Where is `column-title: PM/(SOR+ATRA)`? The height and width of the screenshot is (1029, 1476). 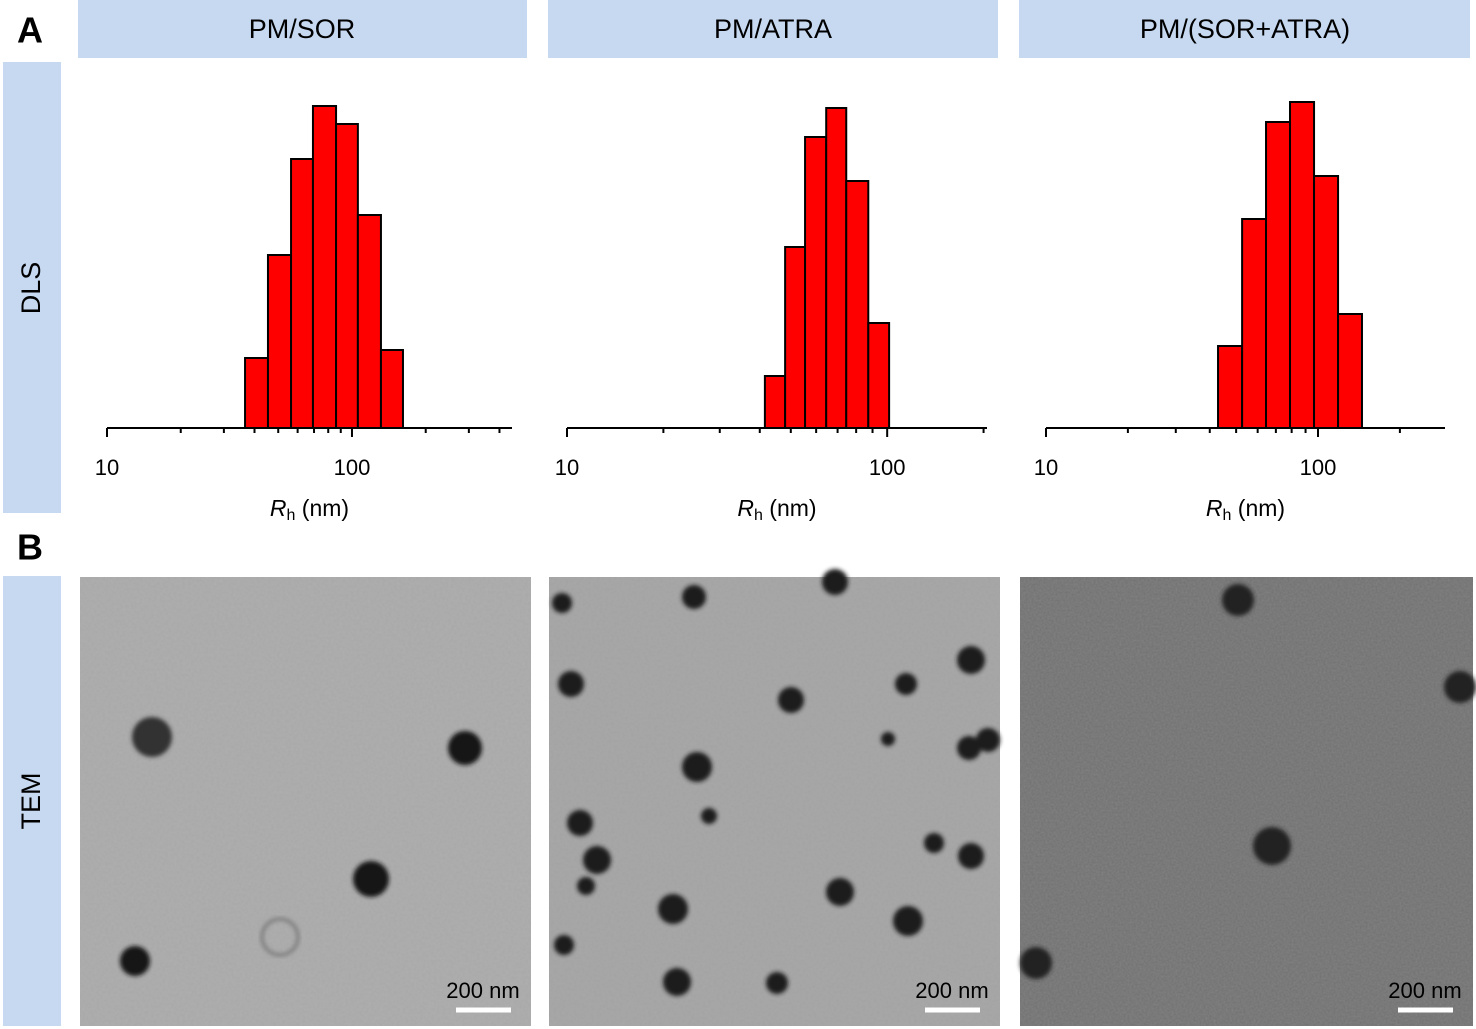
column-title: PM/(SOR+ATRA) is located at coordinates (1245, 29).